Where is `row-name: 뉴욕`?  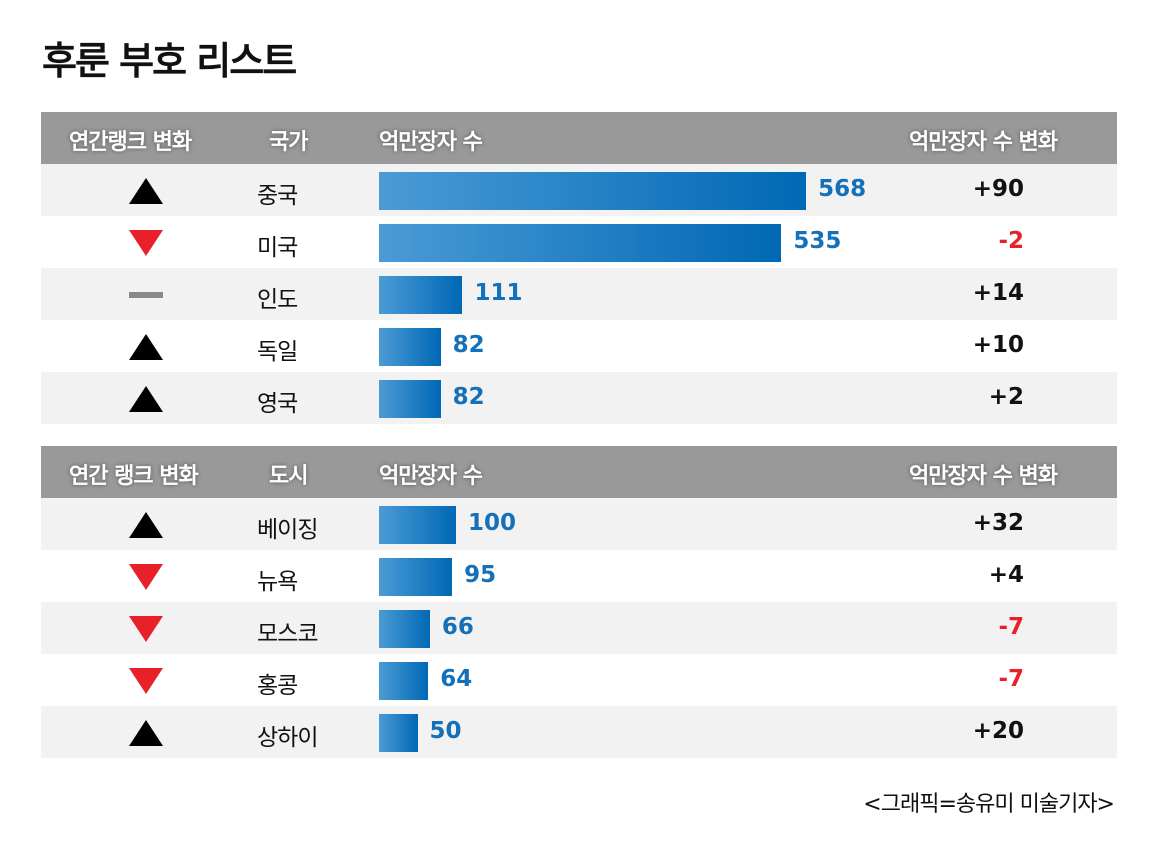 row-name: 뉴욕 is located at coordinates (277, 582).